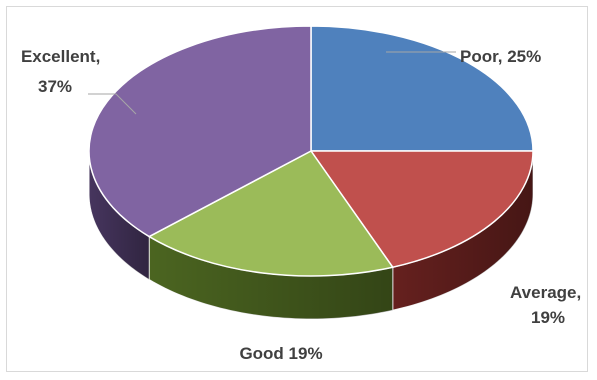 The width and height of the screenshot is (597, 380). What do you see at coordinates (272, 83) in the screenshot?
I see `leader-lines` at bounding box center [272, 83].